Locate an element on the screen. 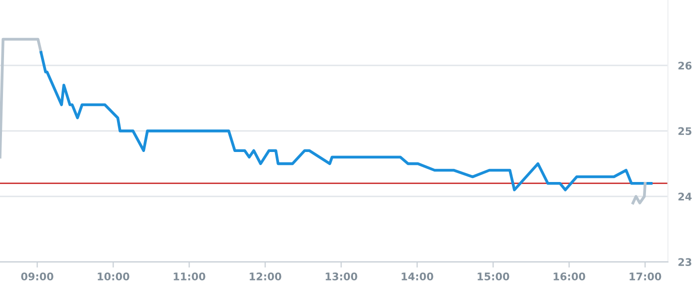 The height and width of the screenshot is (300, 695). x-tick-label: 15:00 is located at coordinates (494, 276).